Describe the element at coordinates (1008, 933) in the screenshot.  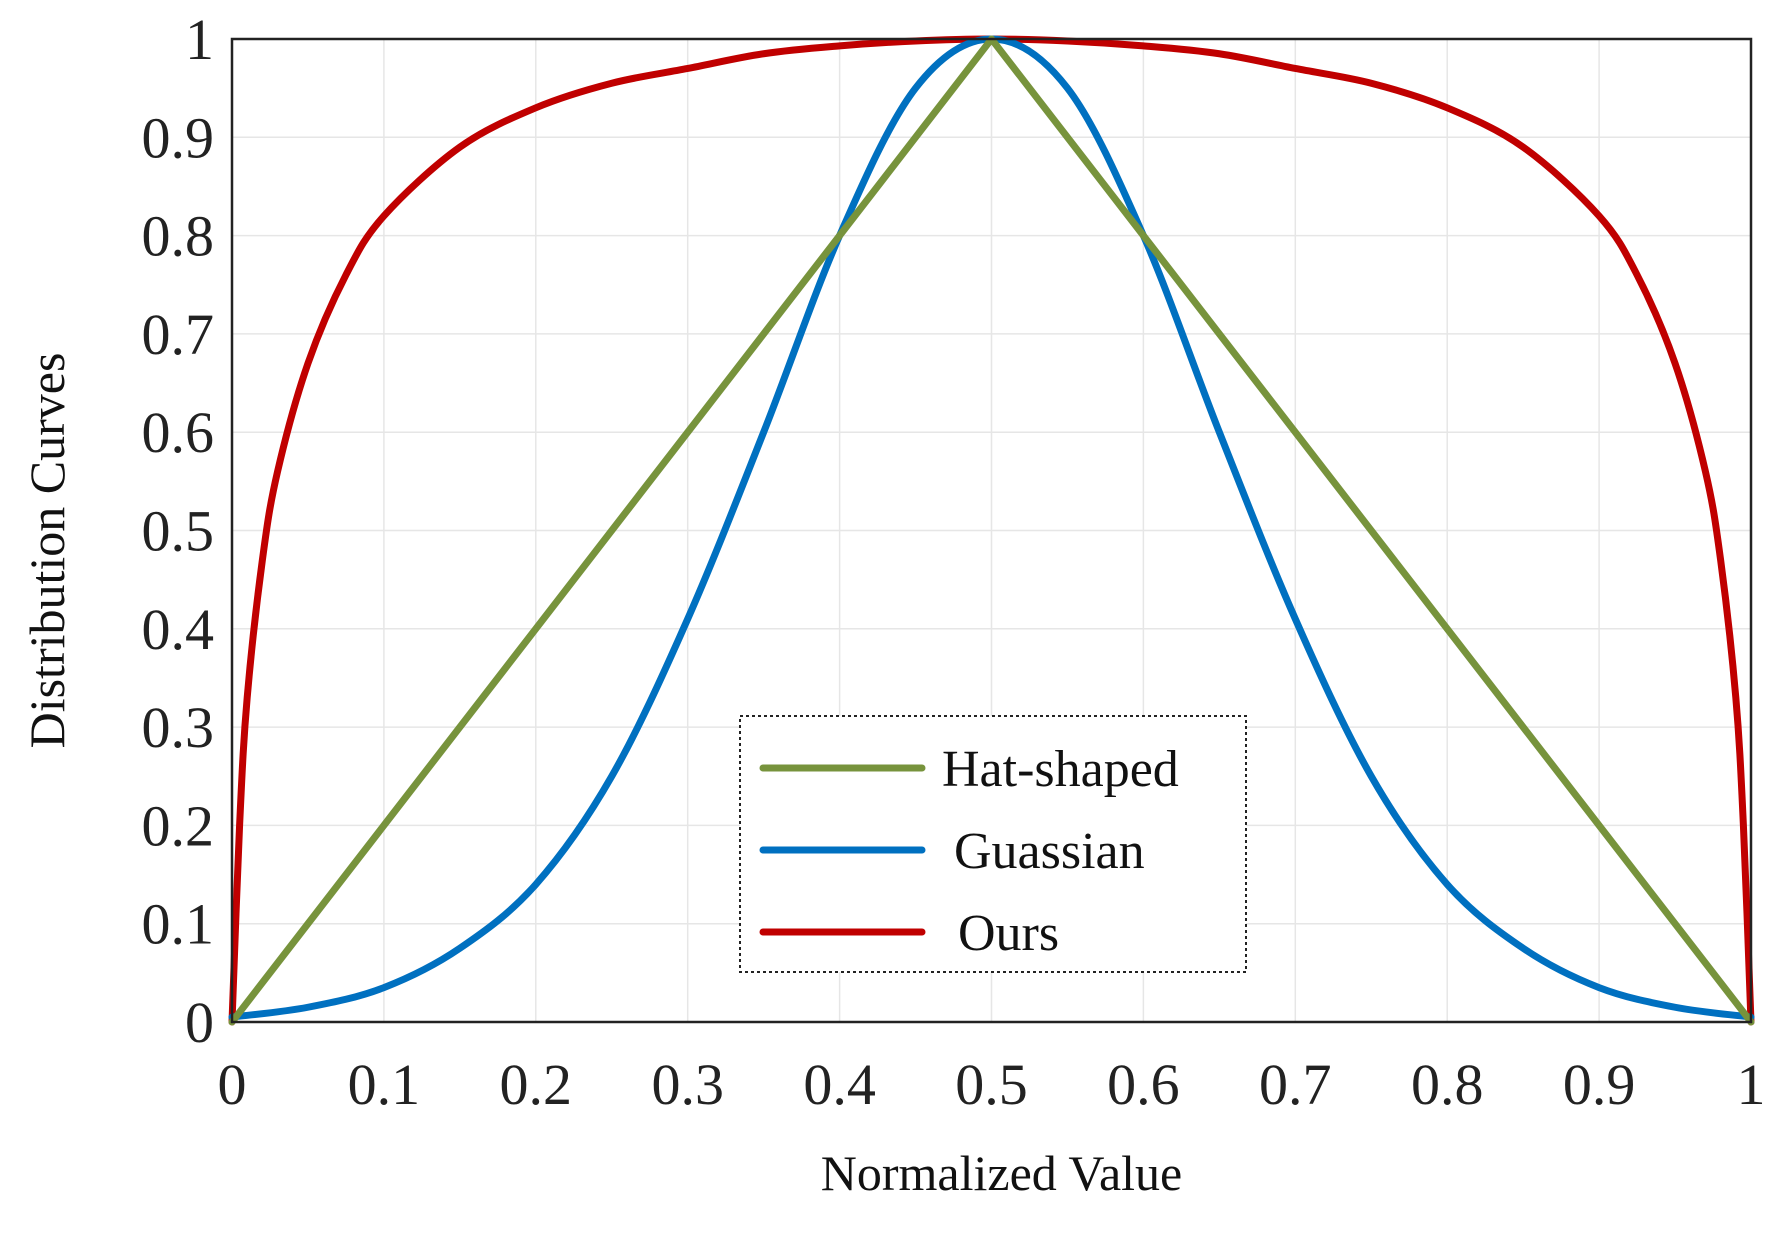
I see `legend-label-ours: Ours` at that location.